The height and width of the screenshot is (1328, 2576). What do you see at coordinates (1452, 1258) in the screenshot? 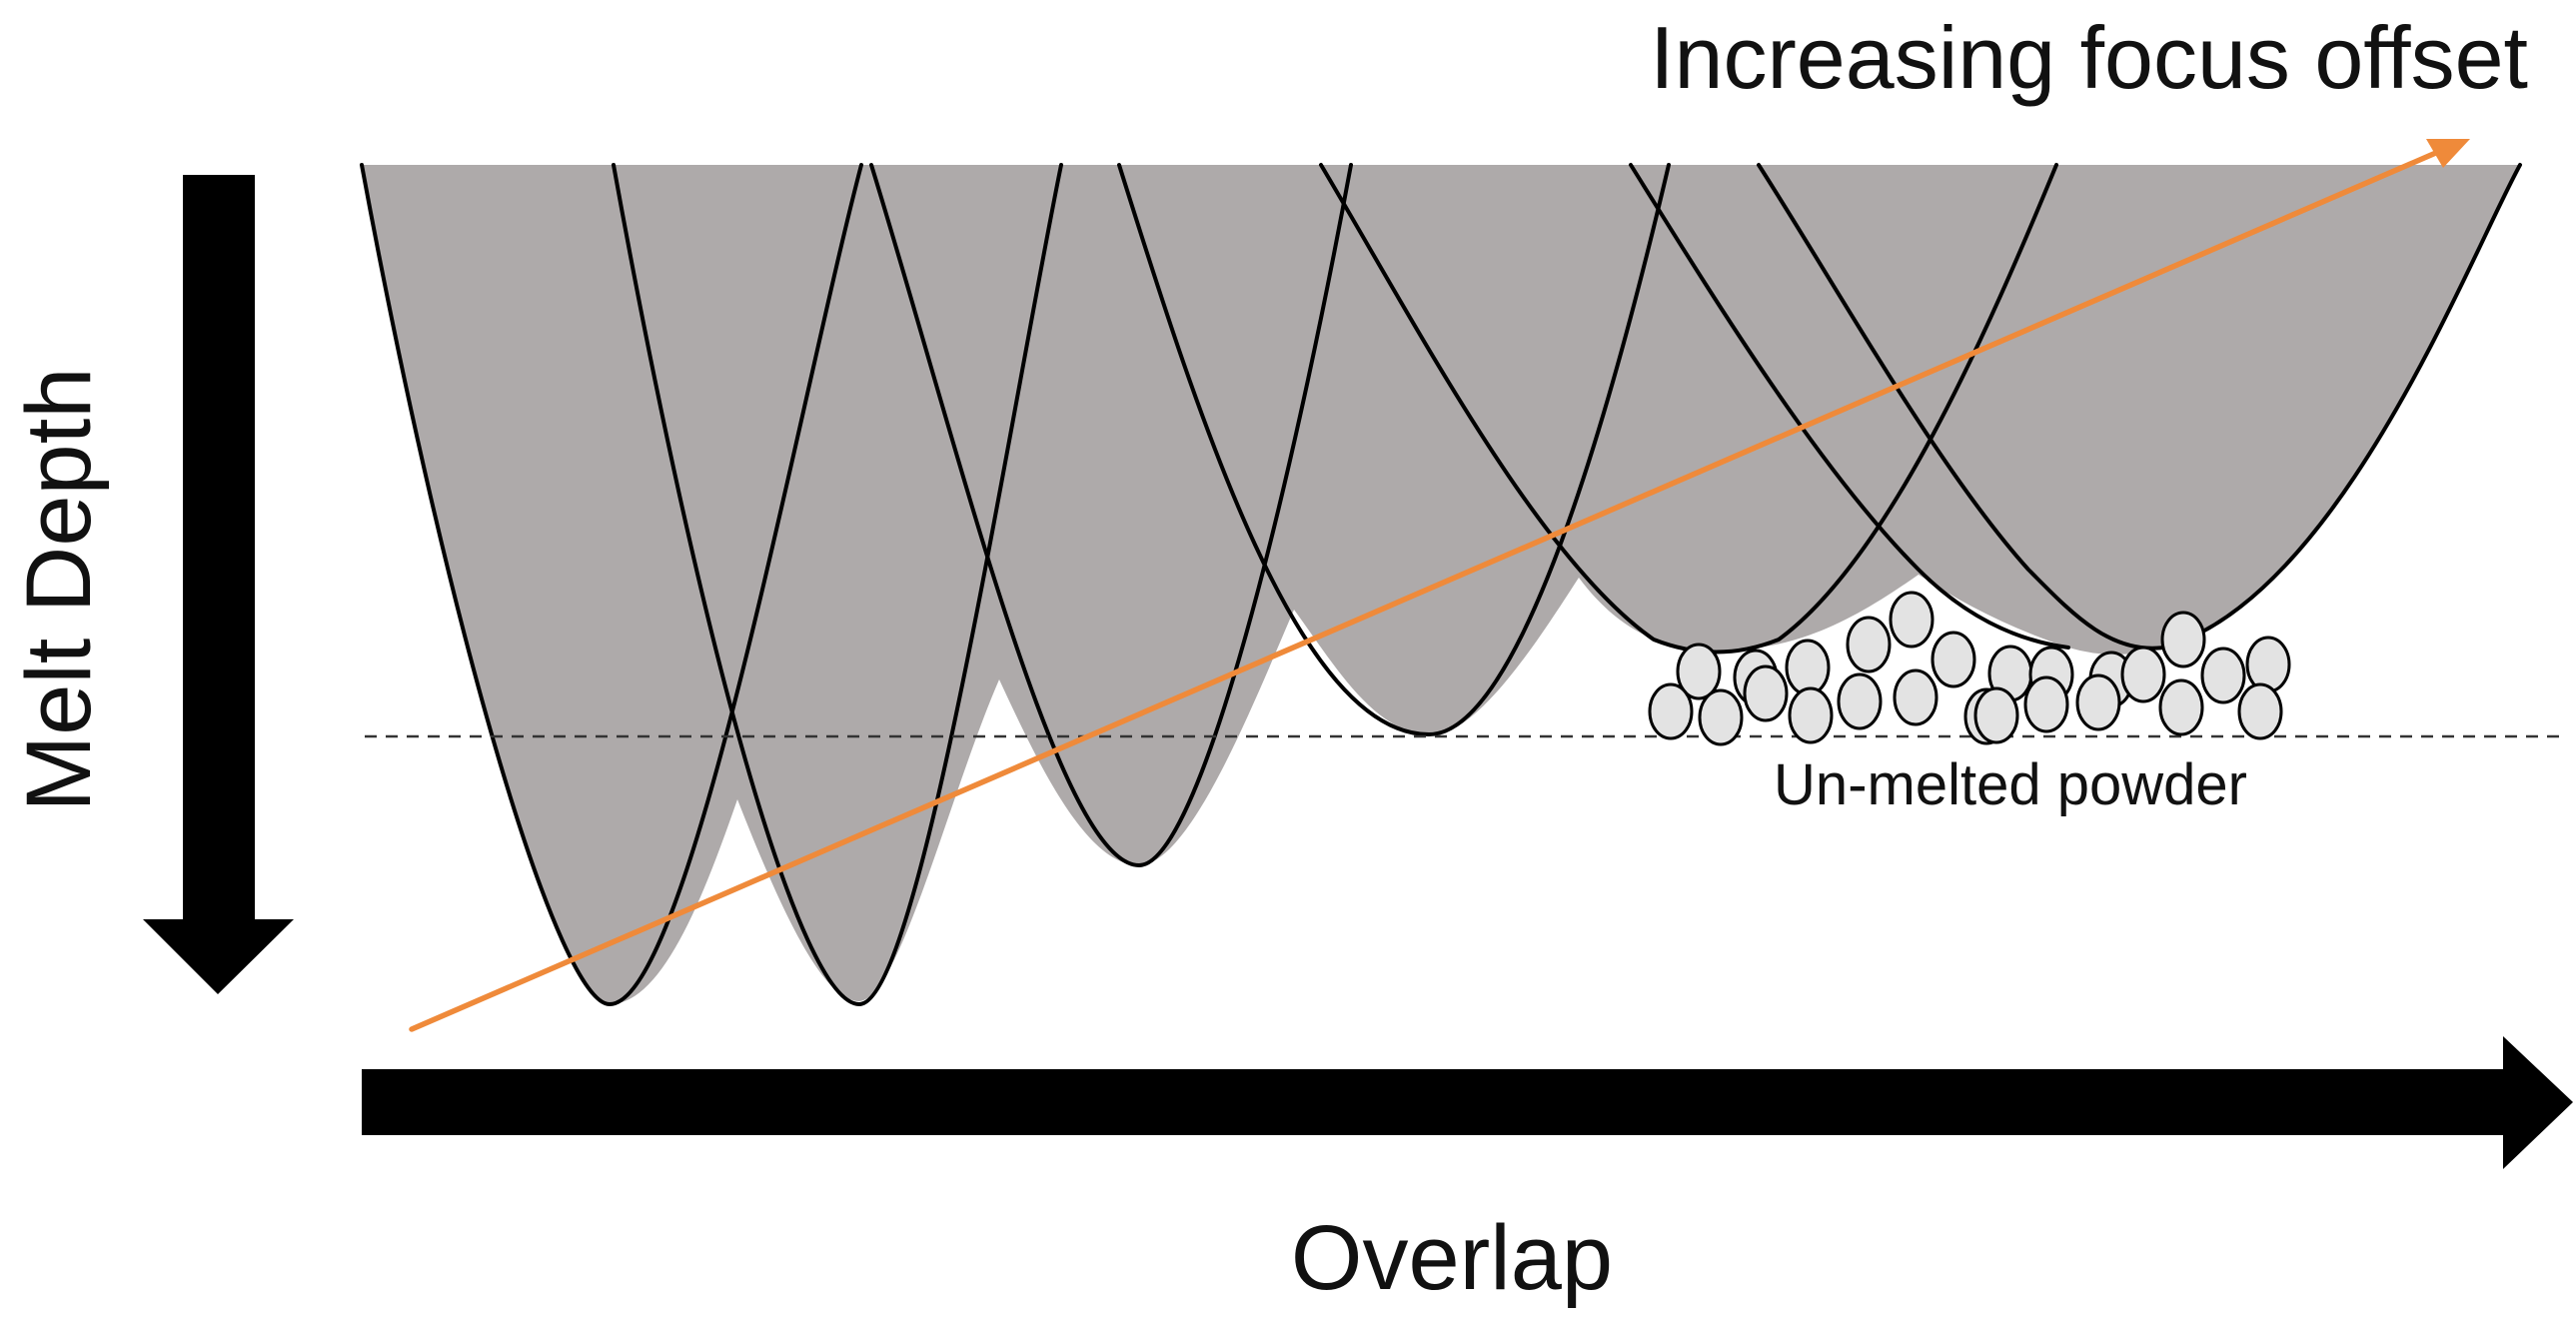
I see `x-axis-label: Overlap` at bounding box center [1452, 1258].